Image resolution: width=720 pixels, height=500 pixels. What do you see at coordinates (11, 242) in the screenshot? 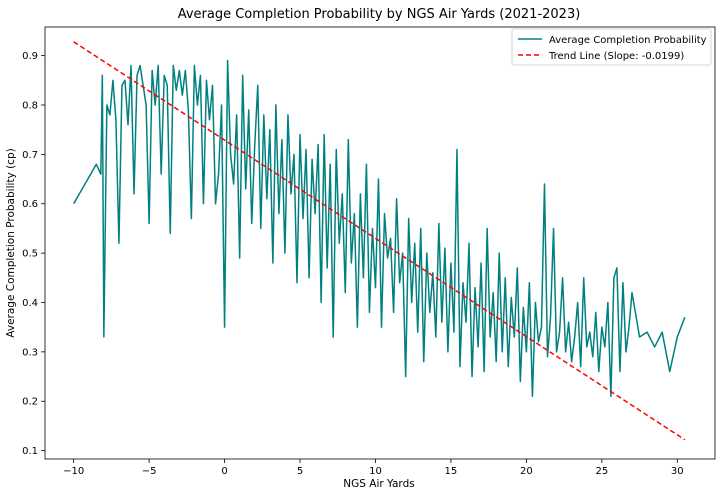
I see `y-axis-label: Average Completion Probability (cp)` at bounding box center [11, 242].